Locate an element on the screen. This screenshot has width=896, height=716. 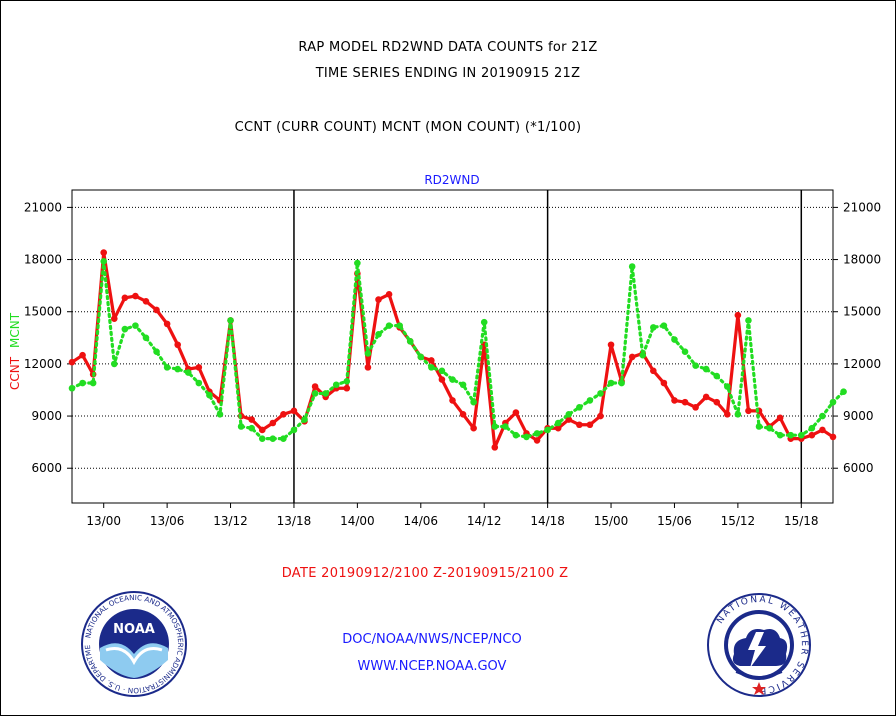
y-tick-label-right: 21000 is located at coordinates (862, 207).